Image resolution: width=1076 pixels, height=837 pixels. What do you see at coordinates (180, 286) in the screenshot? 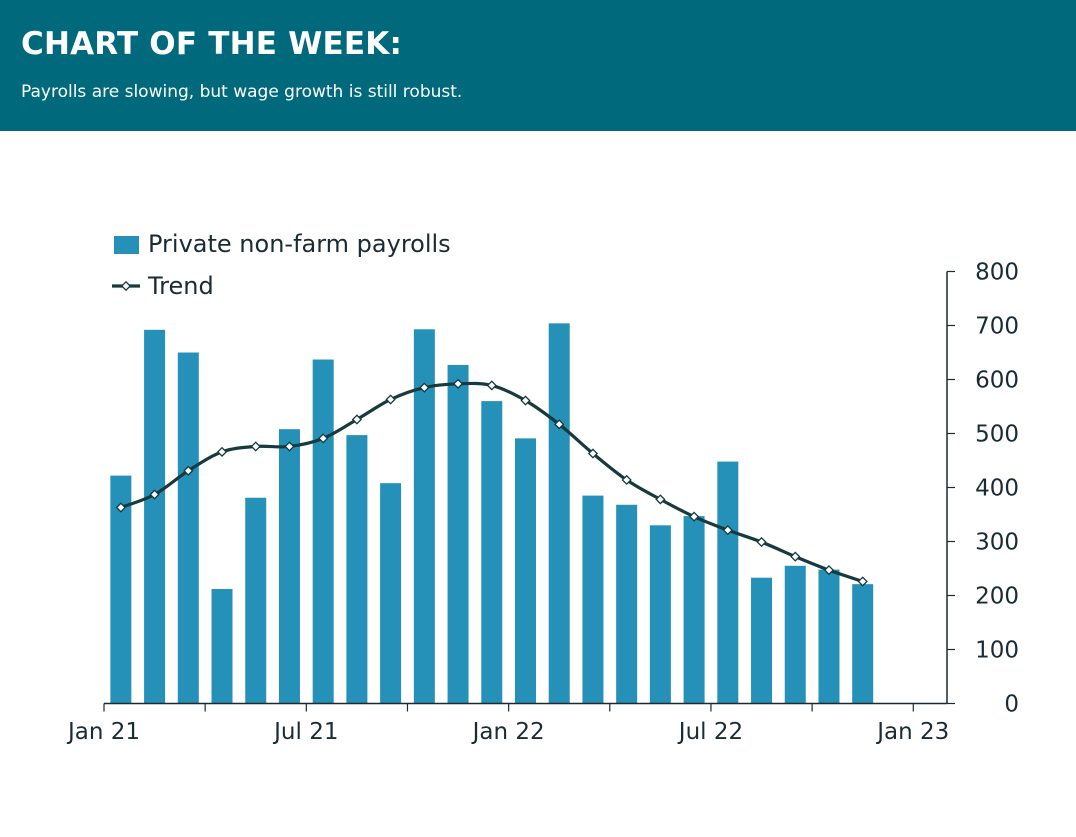
I see `legend-label-trend: Trend` at bounding box center [180, 286].